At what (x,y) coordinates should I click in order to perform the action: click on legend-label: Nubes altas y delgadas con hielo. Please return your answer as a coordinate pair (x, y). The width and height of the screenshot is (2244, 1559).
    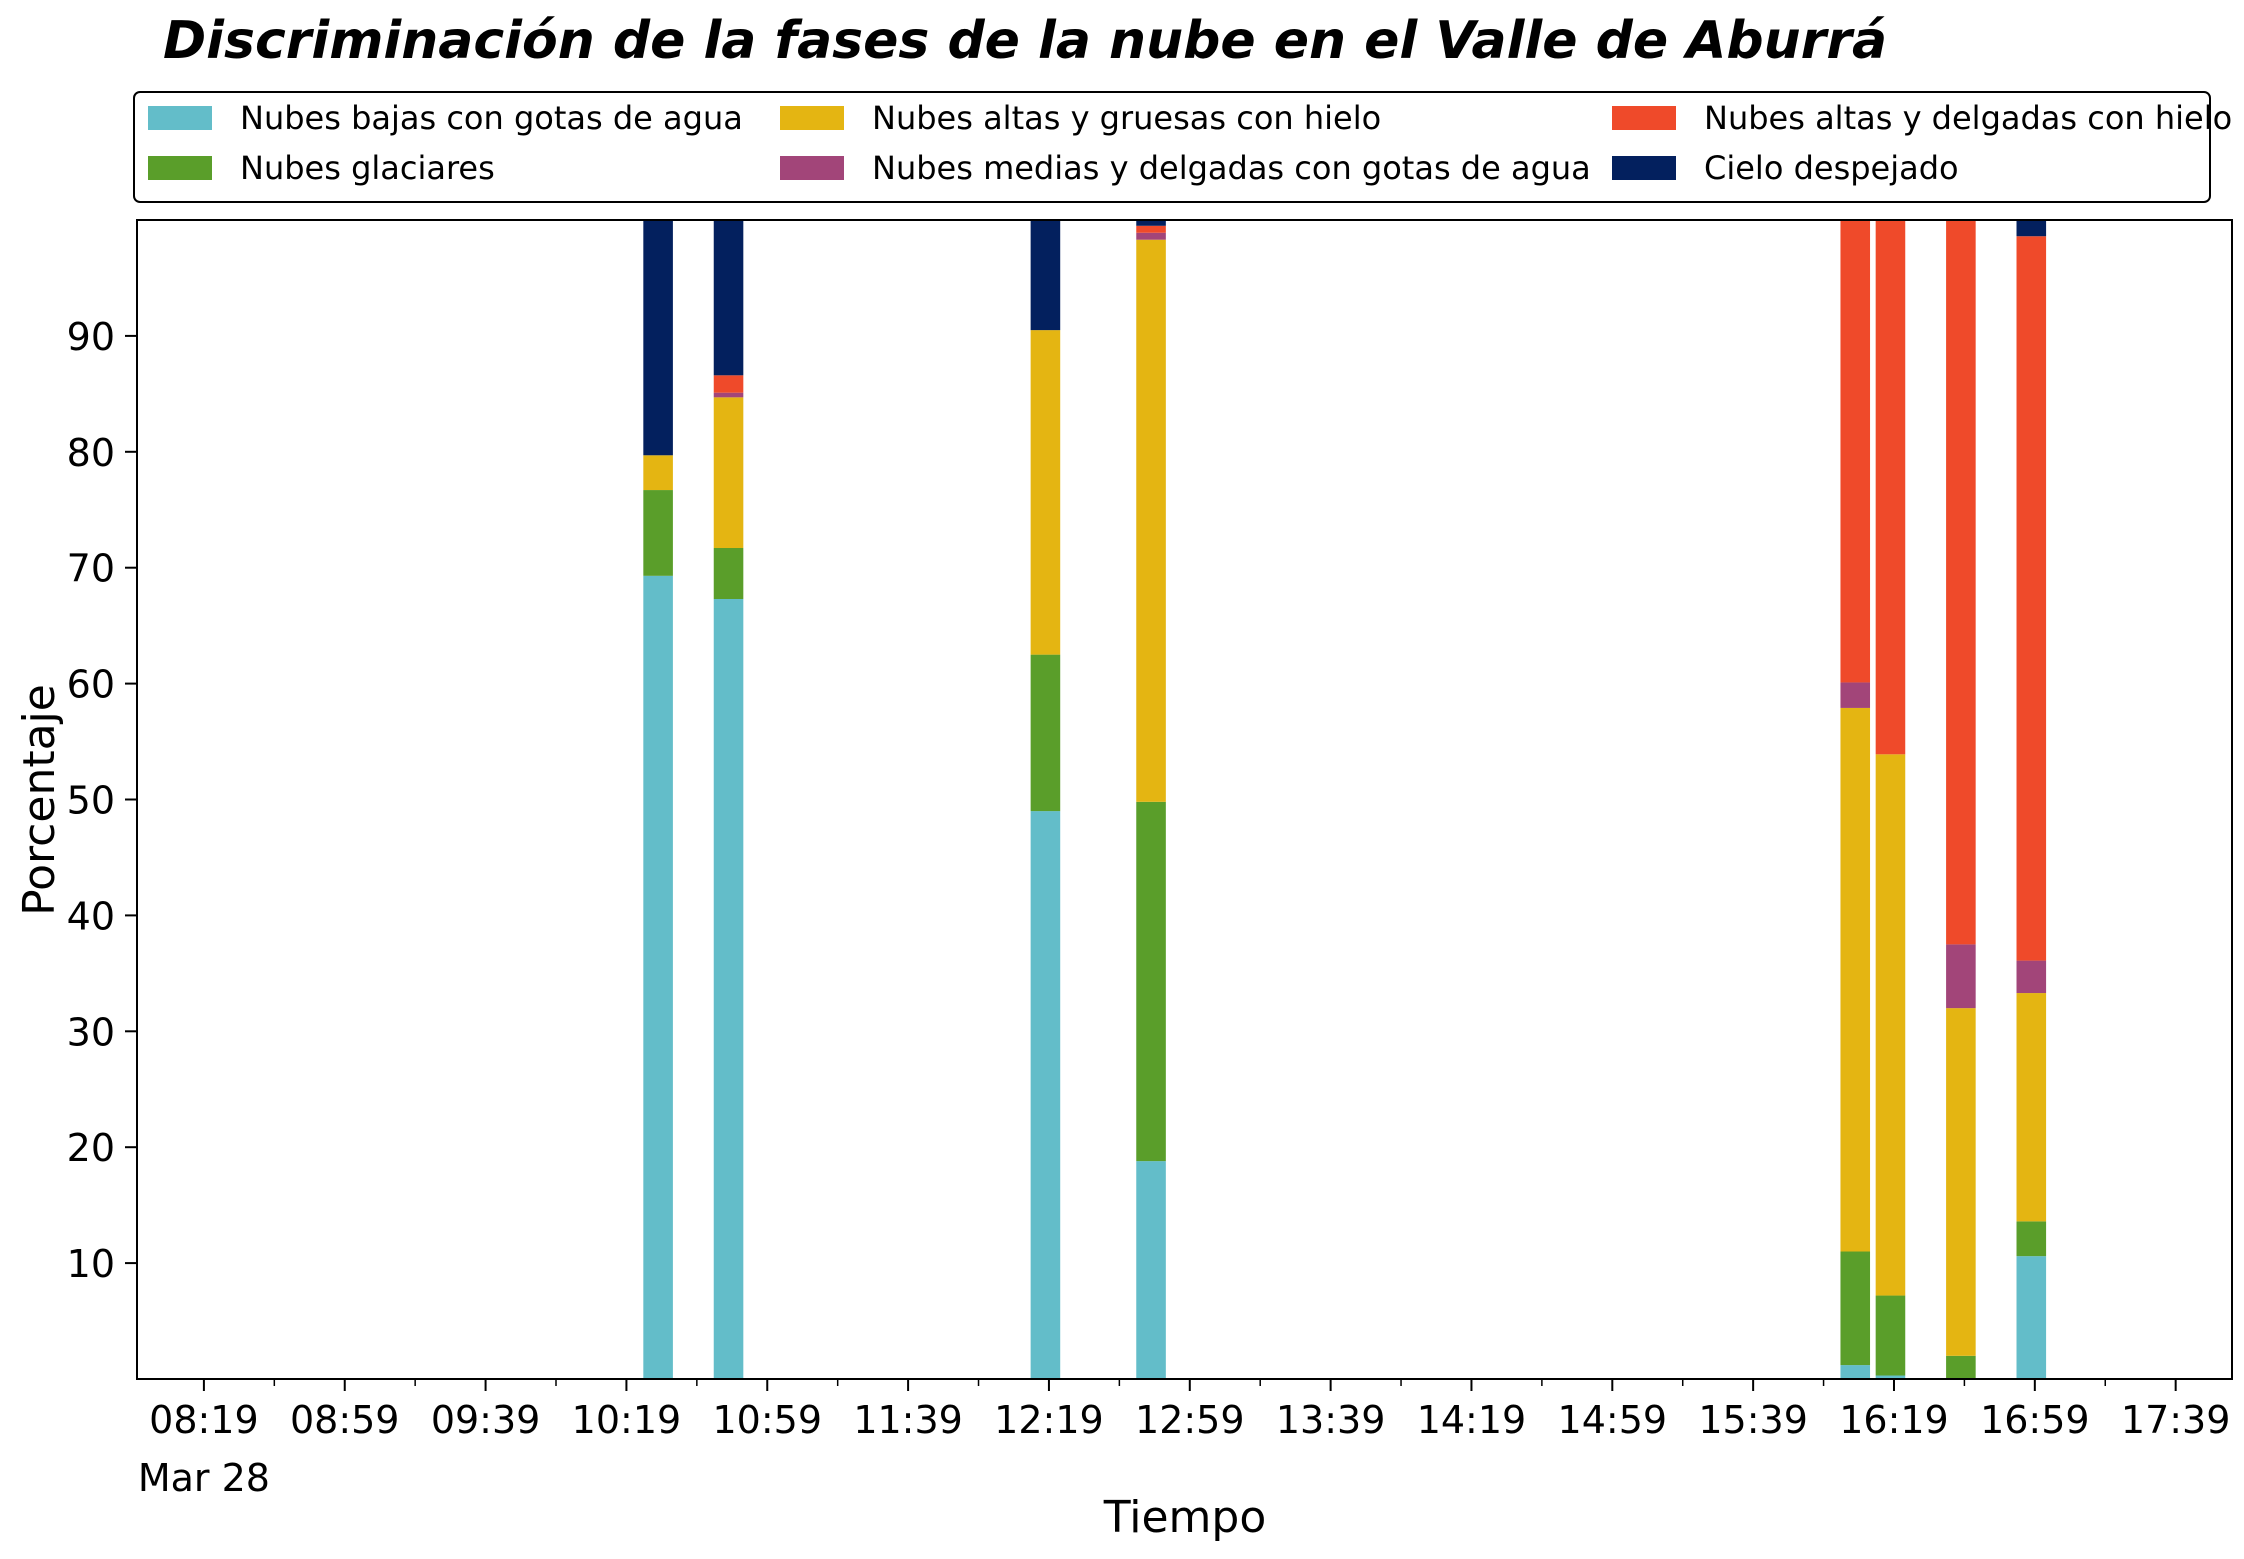
    Looking at the image, I should click on (1968, 118).